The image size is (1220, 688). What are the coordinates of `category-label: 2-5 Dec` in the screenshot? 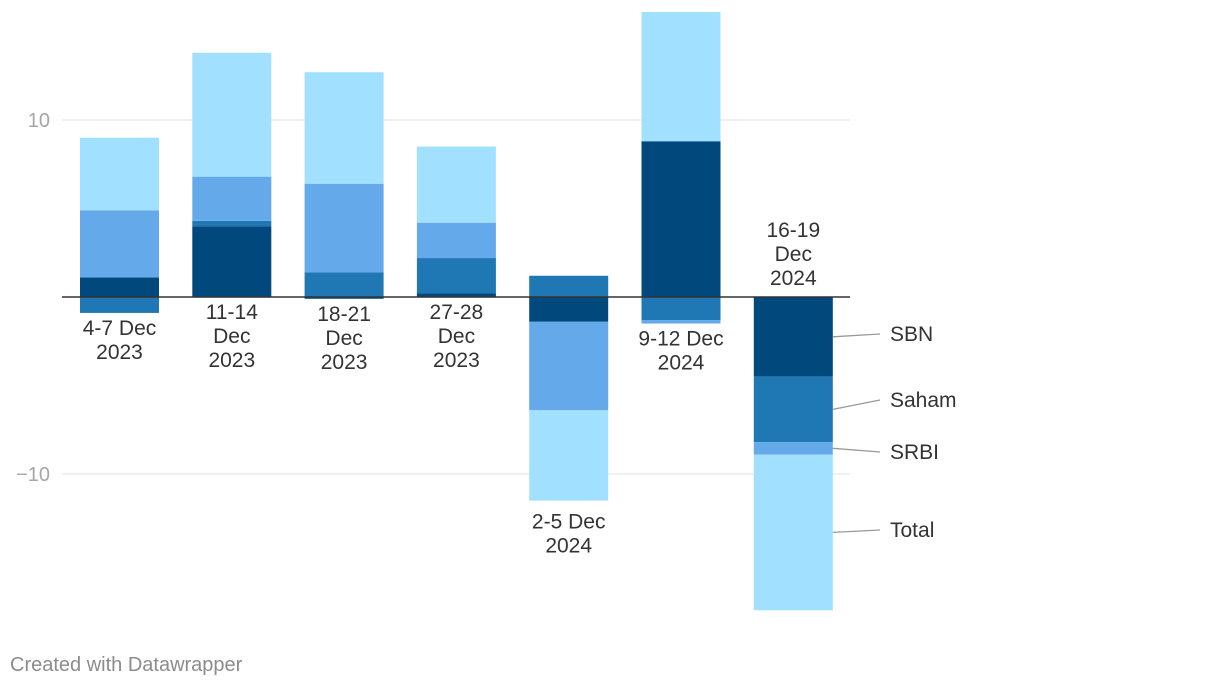 It's located at (569, 522).